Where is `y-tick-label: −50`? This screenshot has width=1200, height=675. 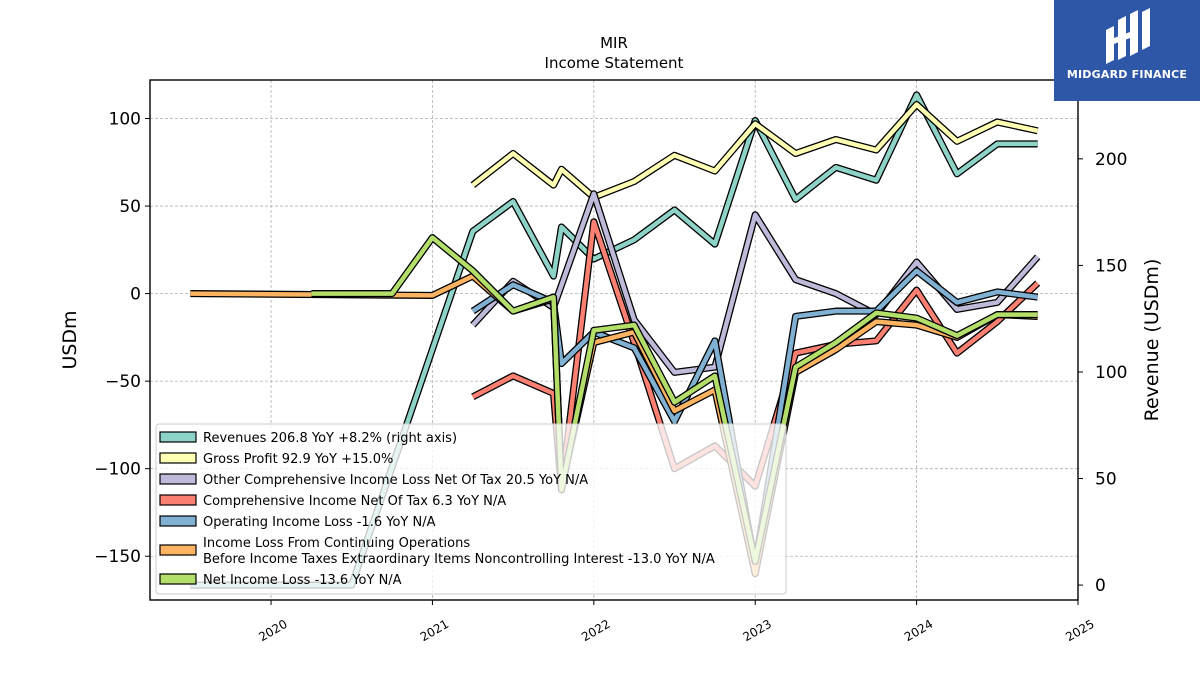 y-tick-label: −50 is located at coordinates (123, 382).